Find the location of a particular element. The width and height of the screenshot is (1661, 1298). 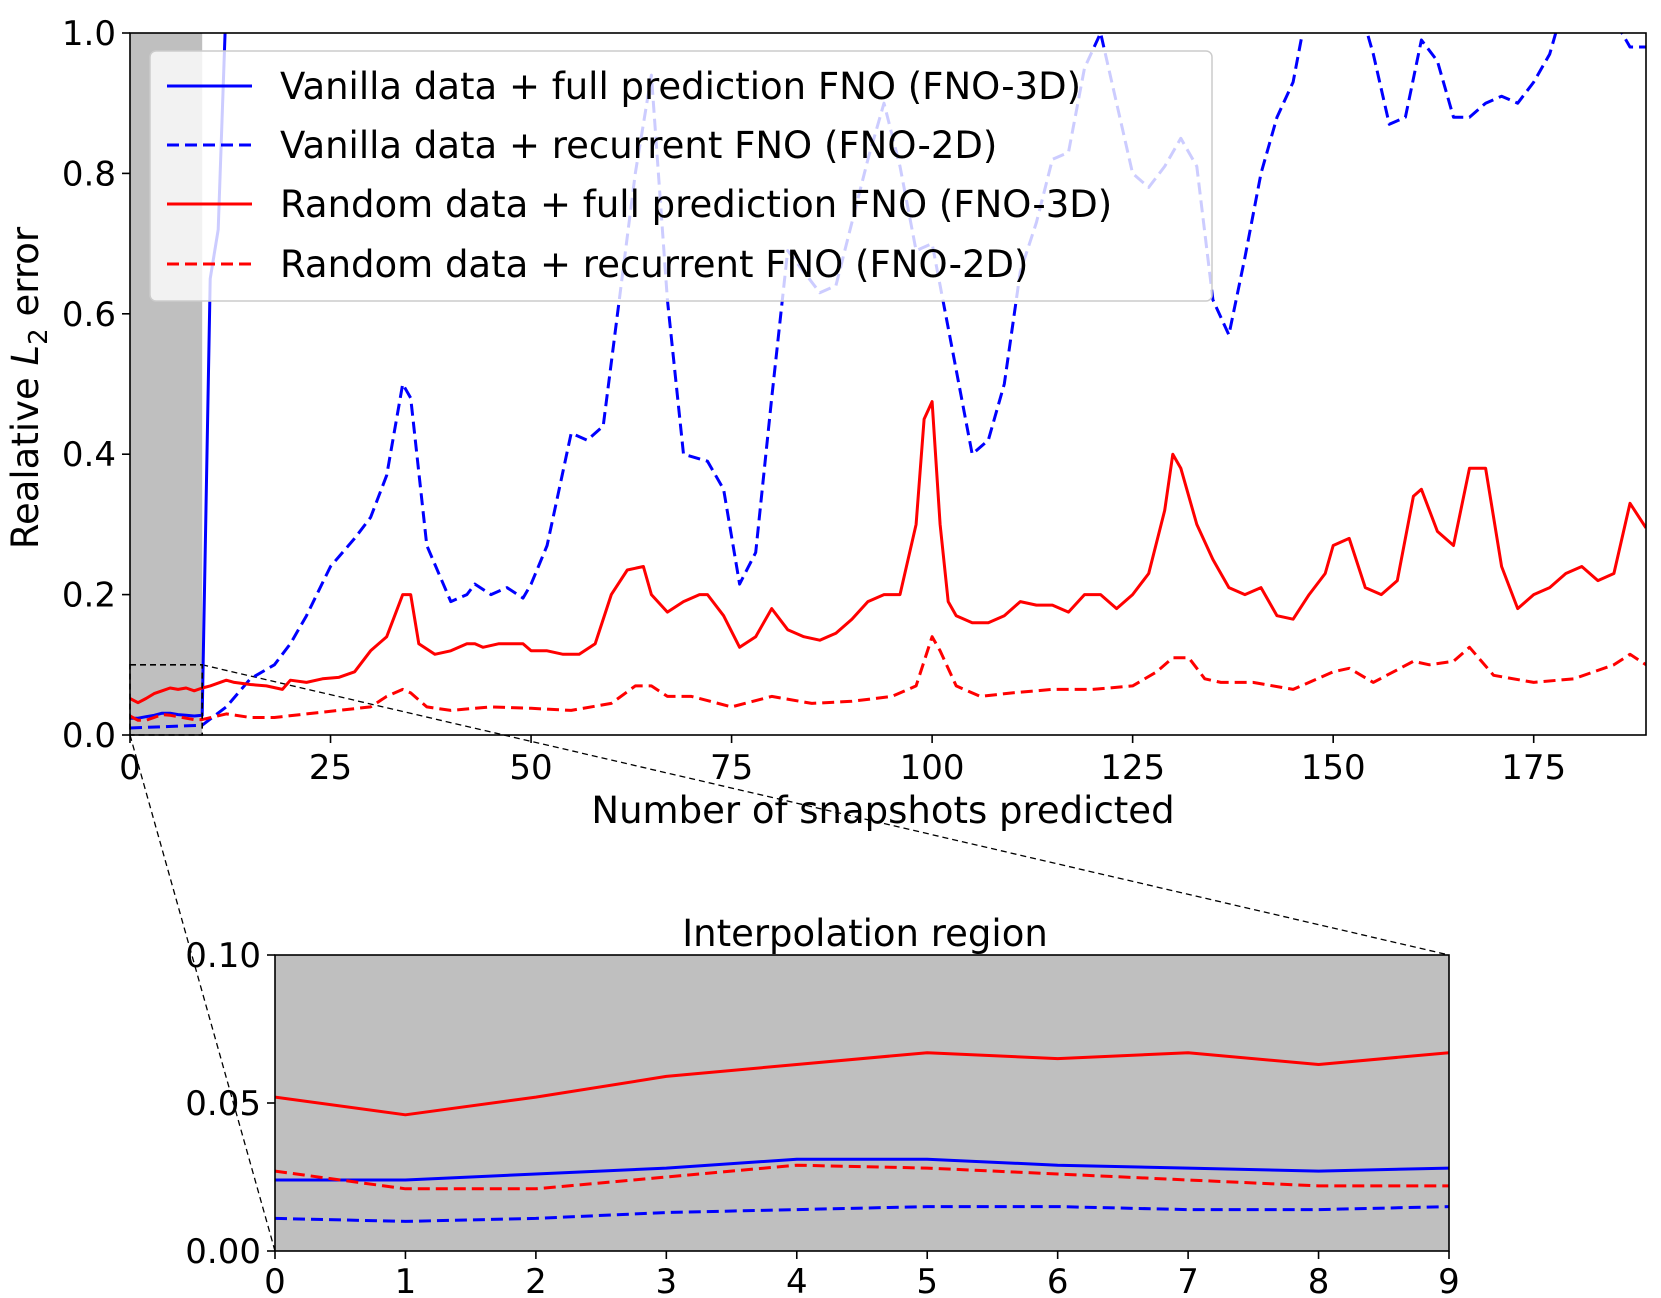

zoom-connector-left is located at coordinates (202, 993).